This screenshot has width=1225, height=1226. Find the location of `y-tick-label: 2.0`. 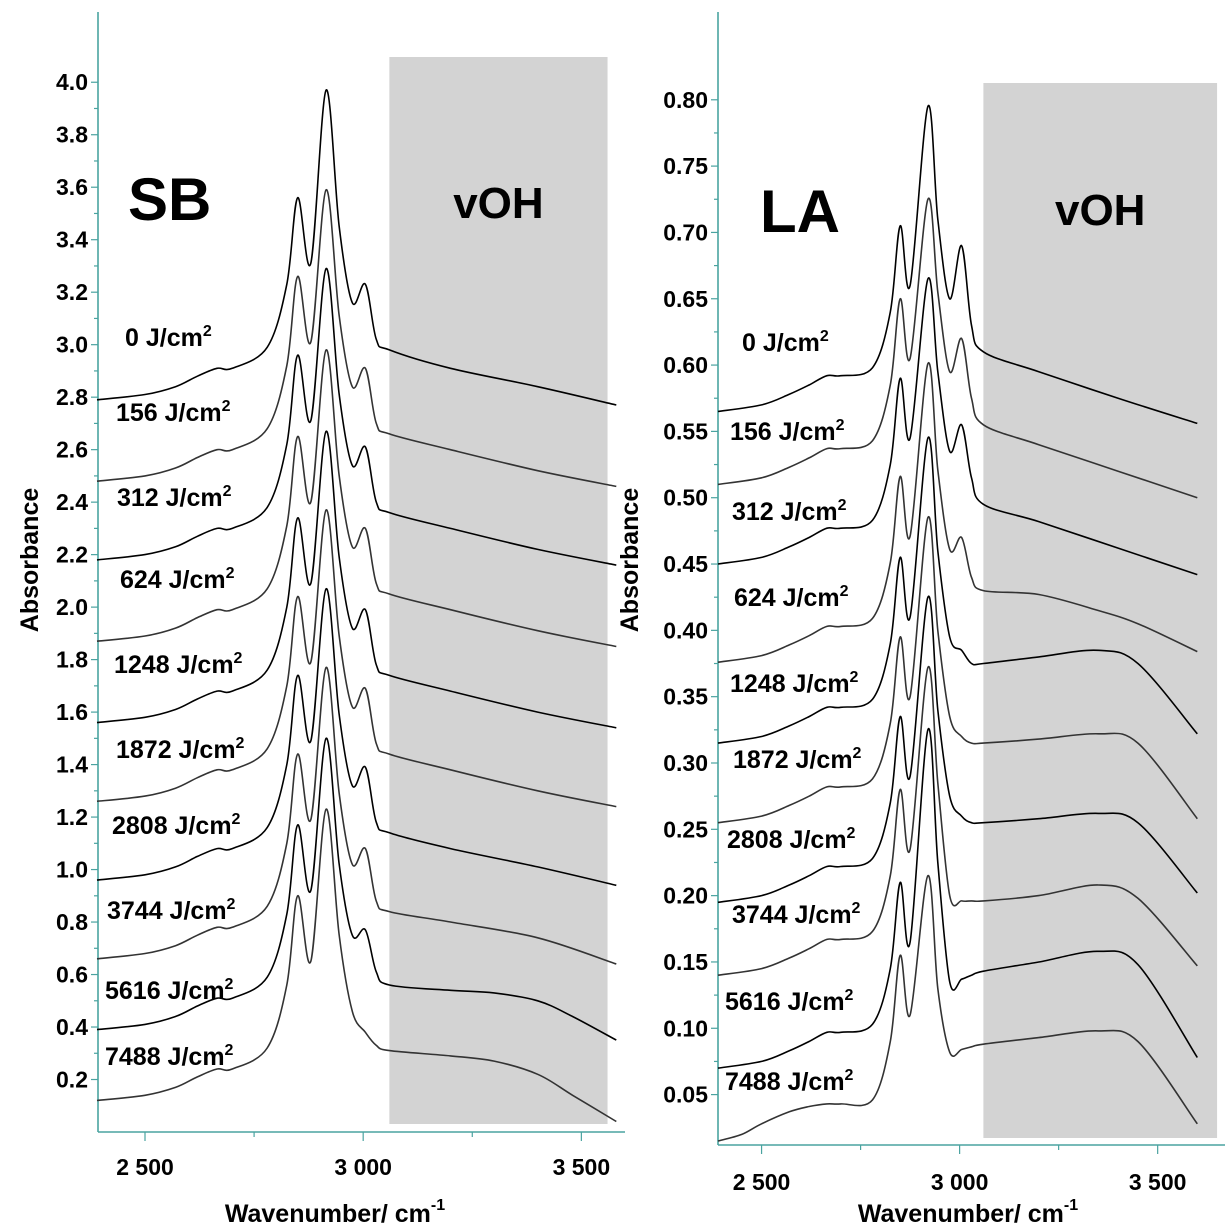

y-tick-label: 2.0 is located at coordinates (72, 607).